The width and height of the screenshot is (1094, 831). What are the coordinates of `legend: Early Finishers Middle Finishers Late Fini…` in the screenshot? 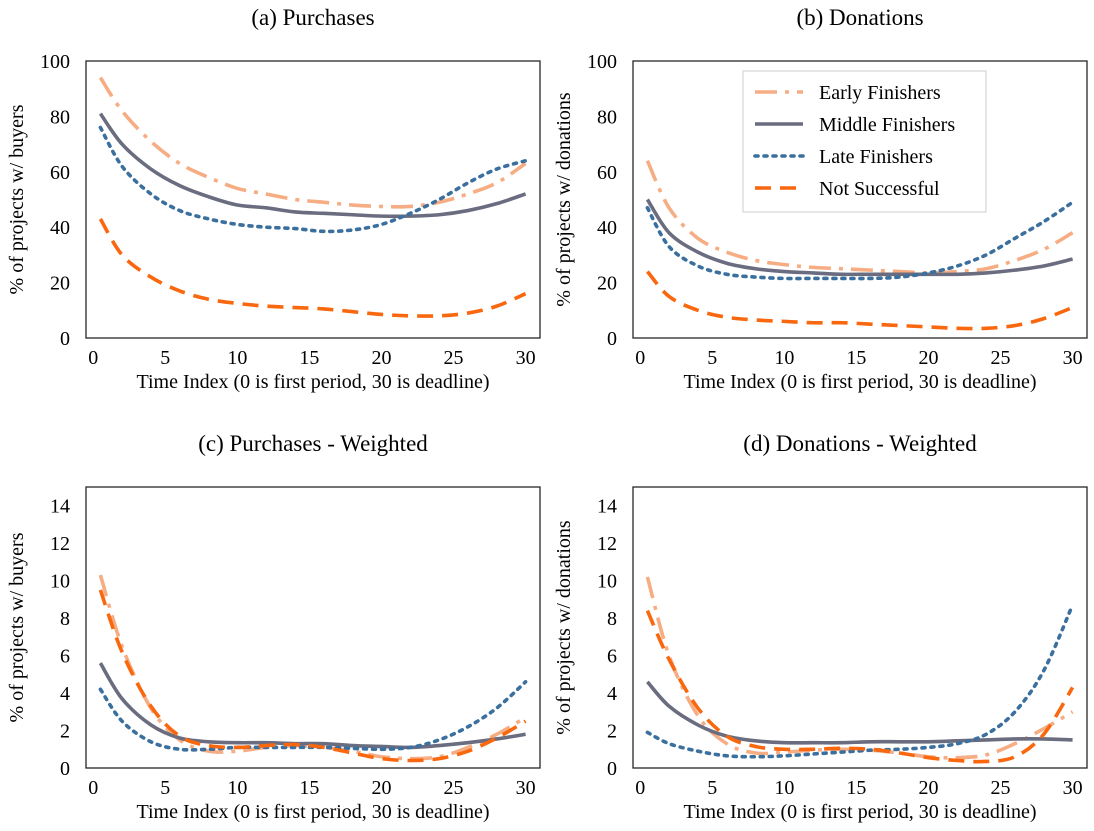 It's located at (864, 141).